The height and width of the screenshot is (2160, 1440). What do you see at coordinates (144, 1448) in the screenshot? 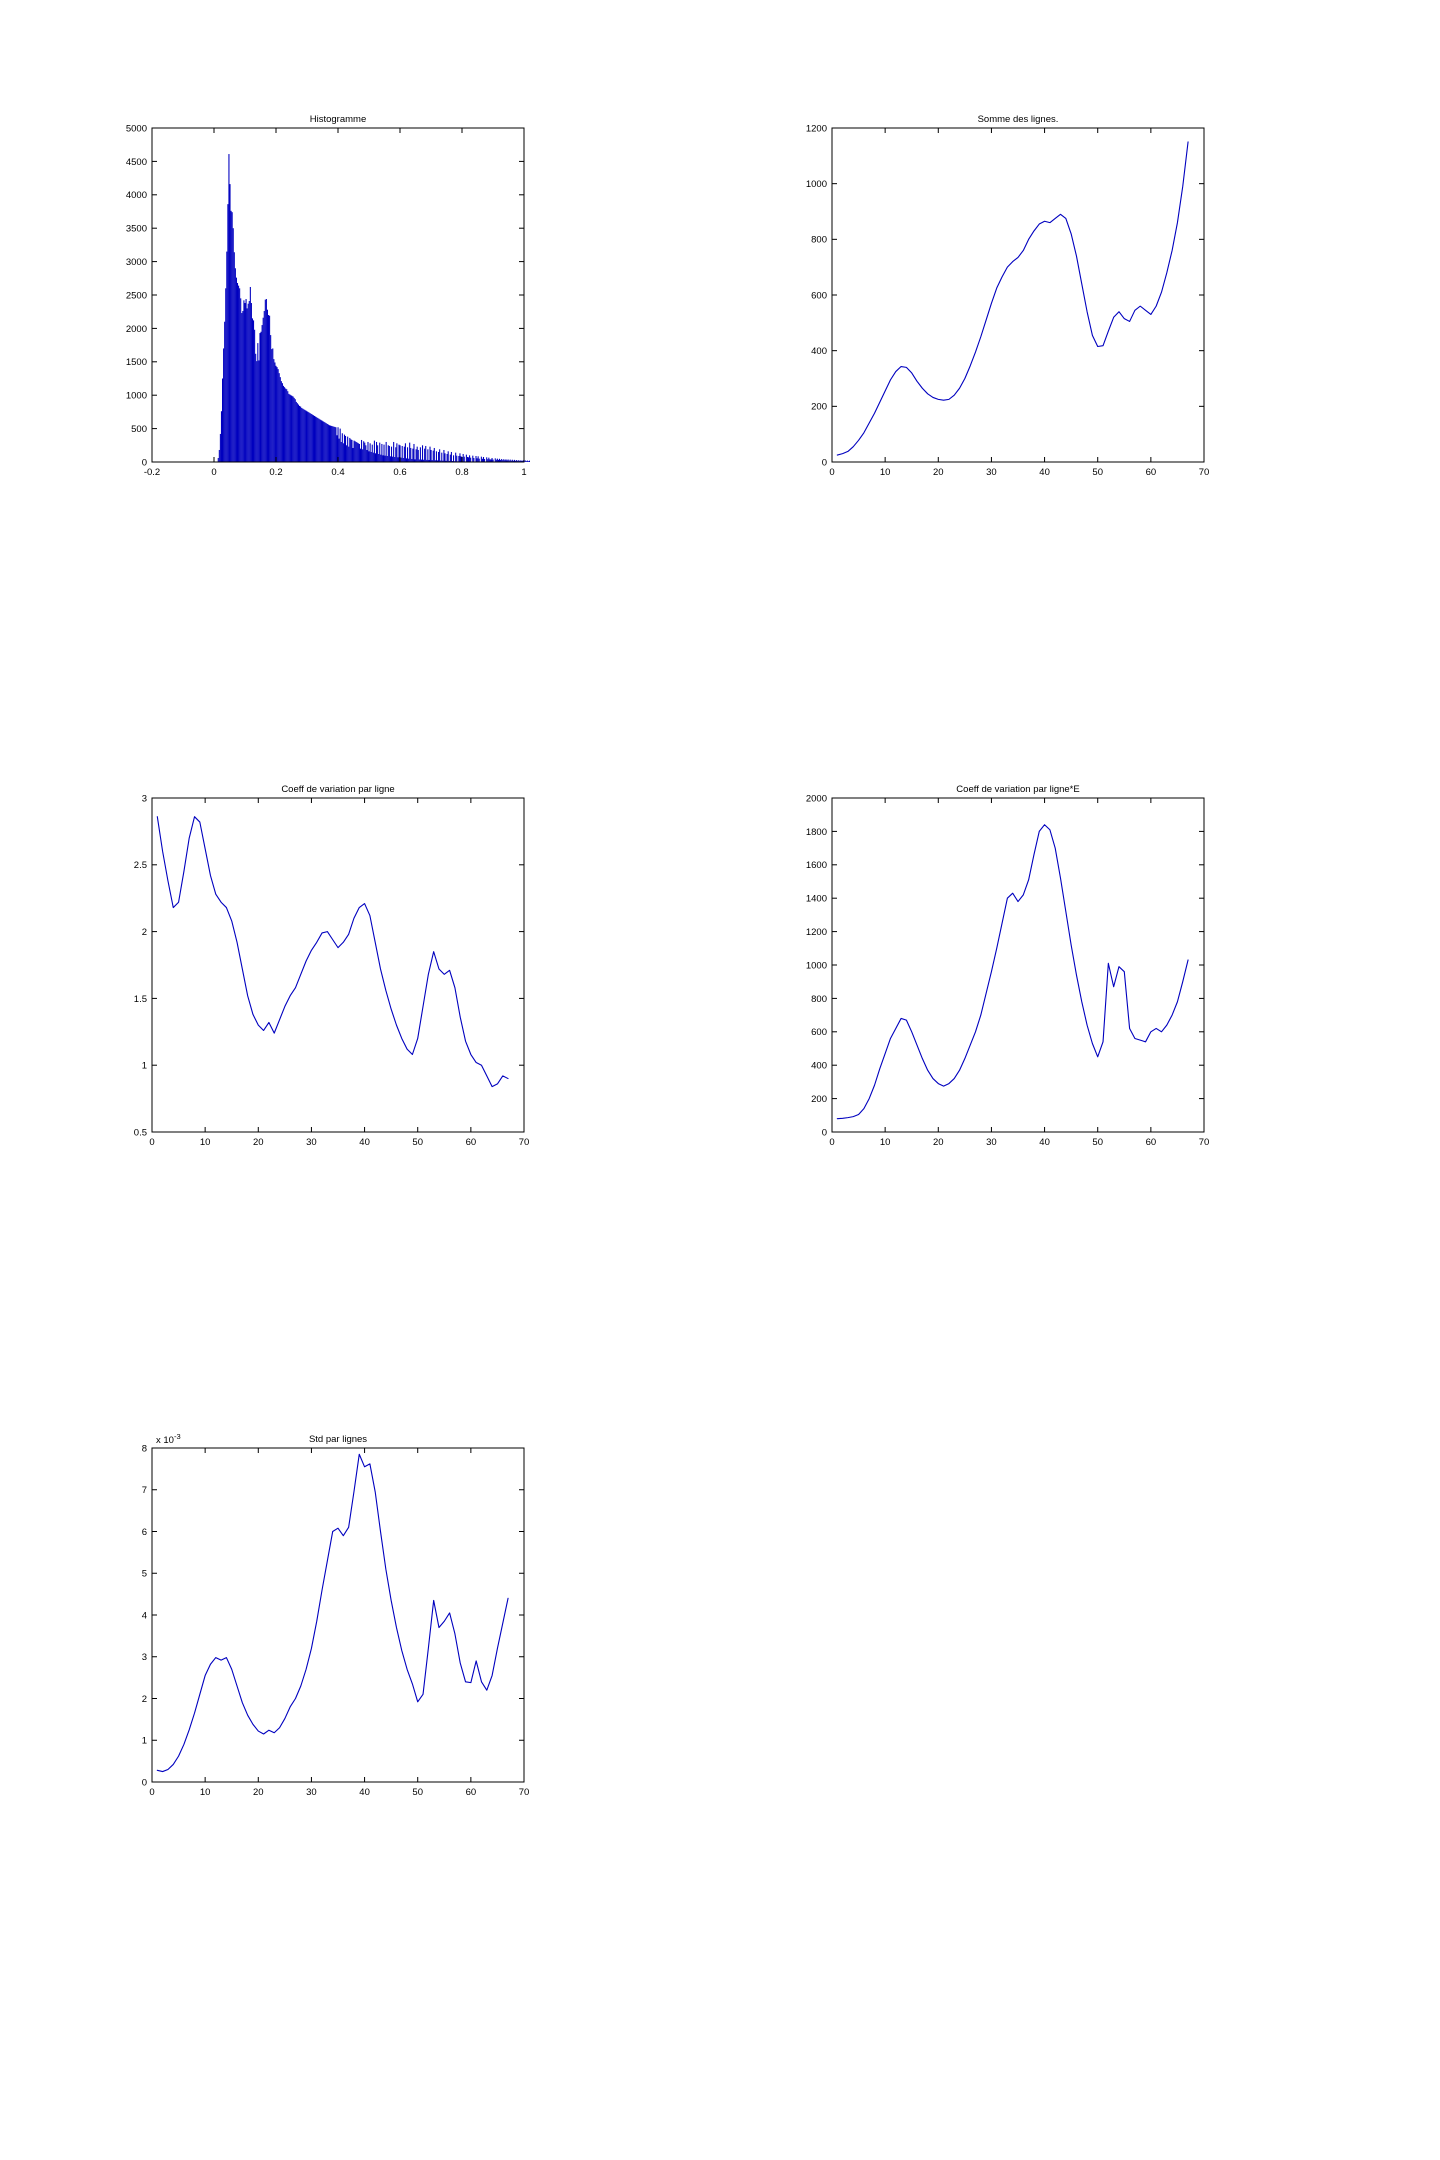
I see `y-tick-label: 8` at bounding box center [144, 1448].